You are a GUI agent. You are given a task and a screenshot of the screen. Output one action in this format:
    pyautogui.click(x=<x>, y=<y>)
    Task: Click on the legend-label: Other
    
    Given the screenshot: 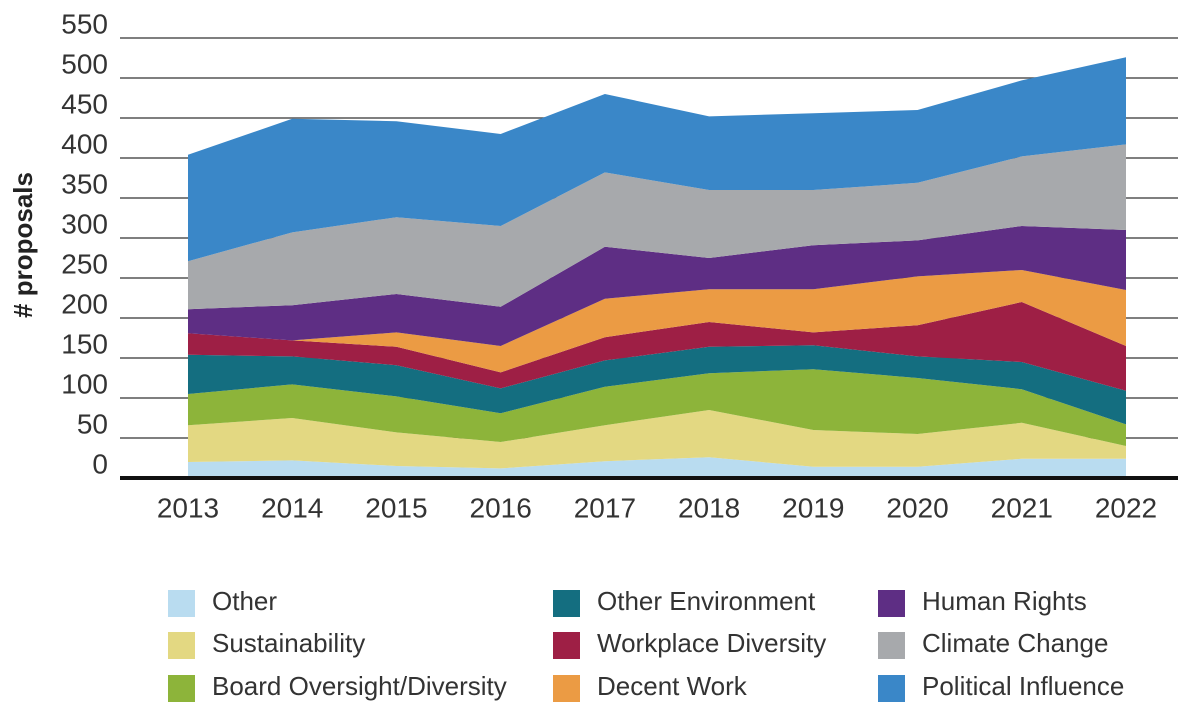 What is the action you would take?
    pyautogui.click(x=244, y=601)
    